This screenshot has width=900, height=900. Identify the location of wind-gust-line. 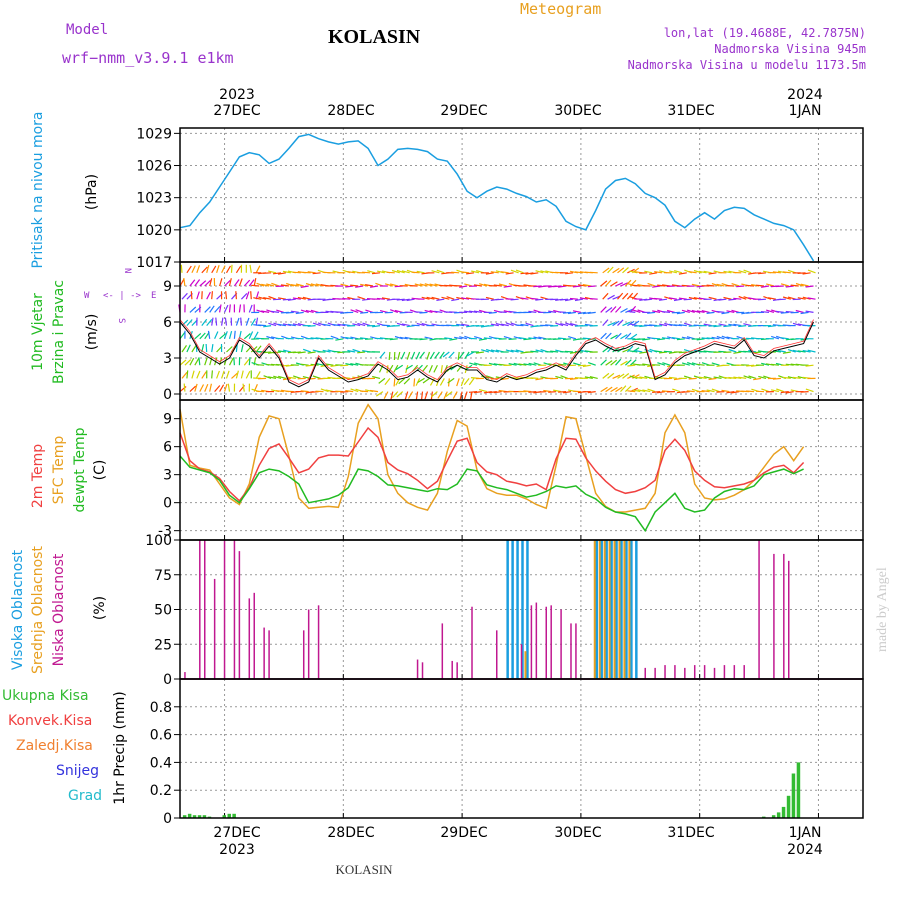
(496, 352).